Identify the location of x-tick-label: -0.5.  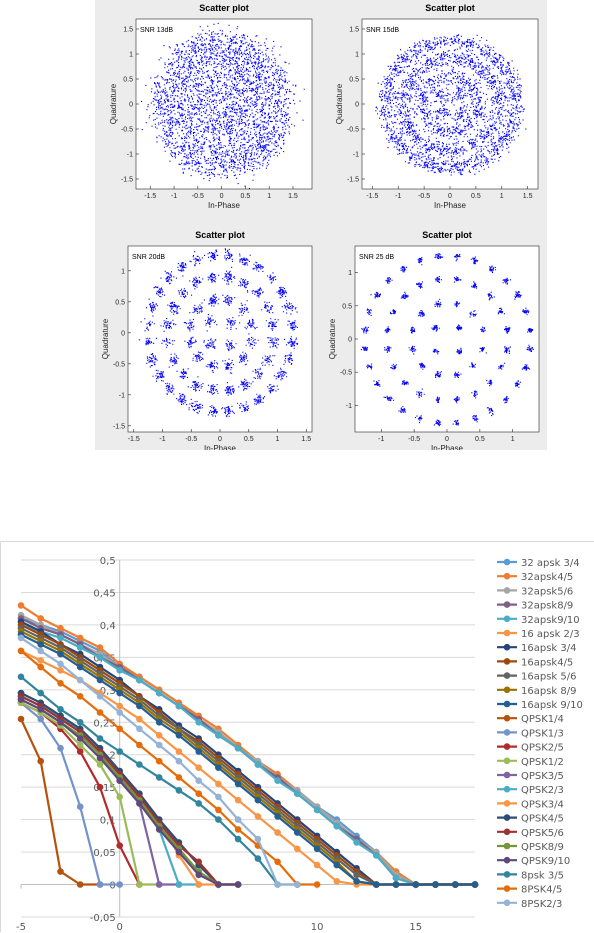
(191, 439).